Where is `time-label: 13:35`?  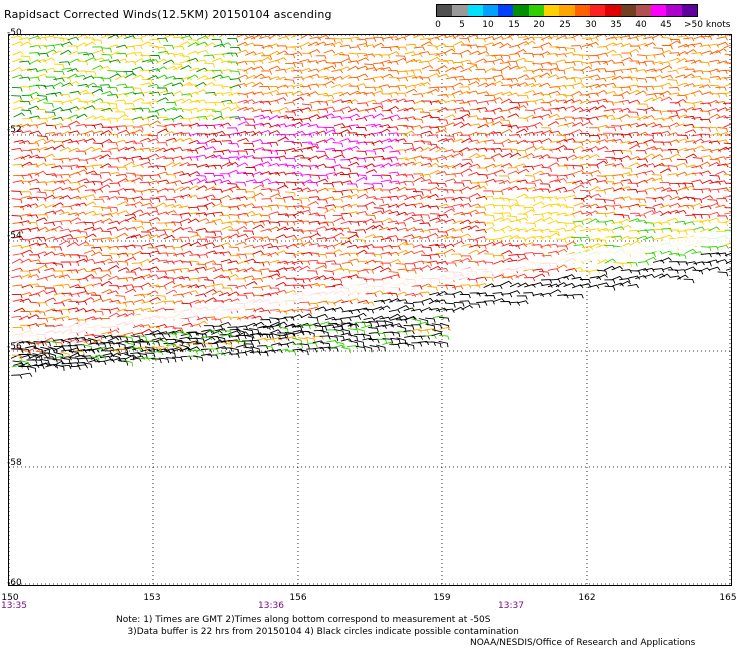
time-label: 13:35 is located at coordinates (14, 606).